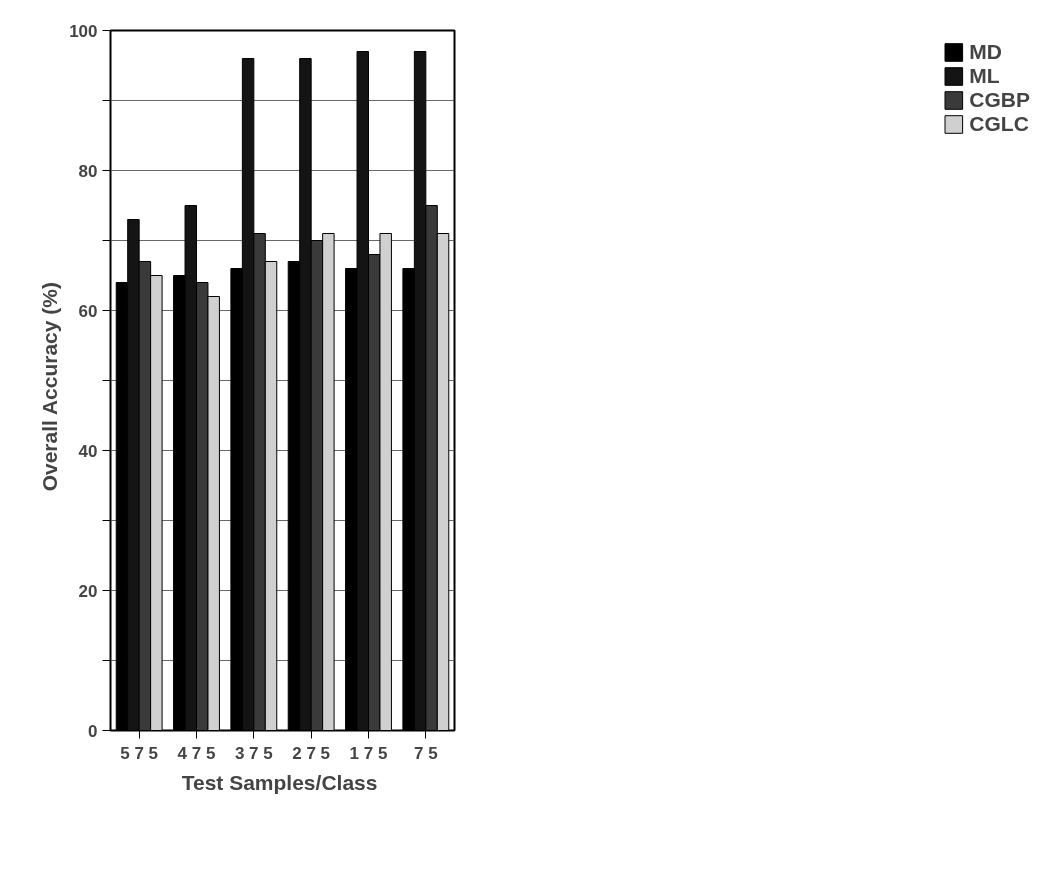  I want to click on x-tick-label: 4 7 5, so click(196, 753).